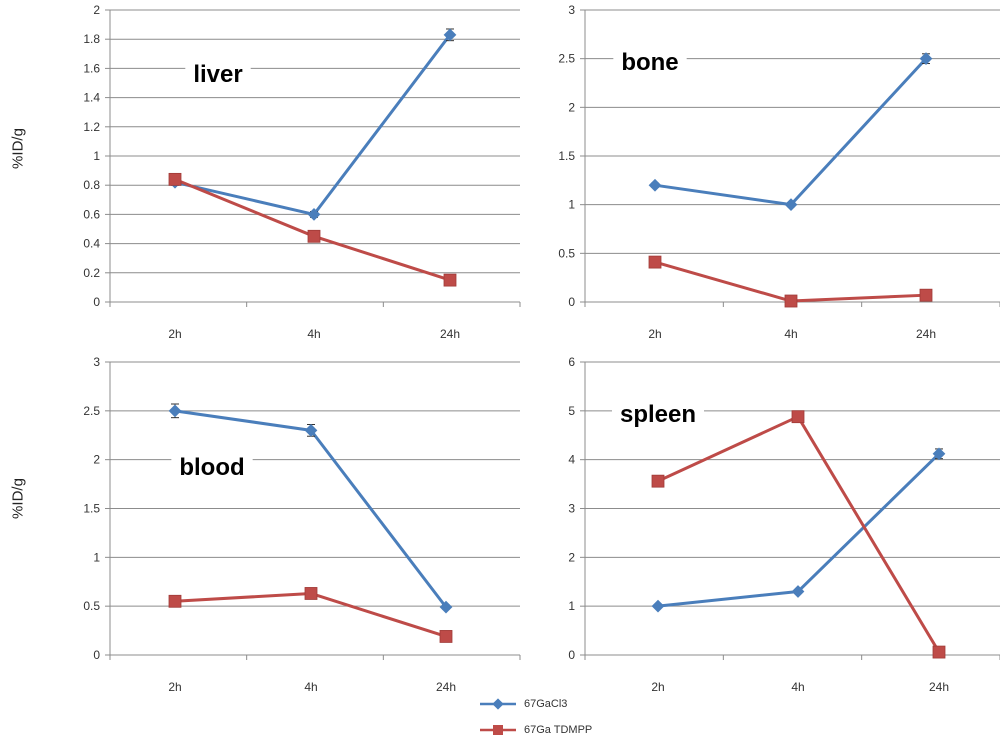 This screenshot has height=744, width=1000. Describe the element at coordinates (498, 730) in the screenshot. I see `legend-marker-tdmpp` at that location.